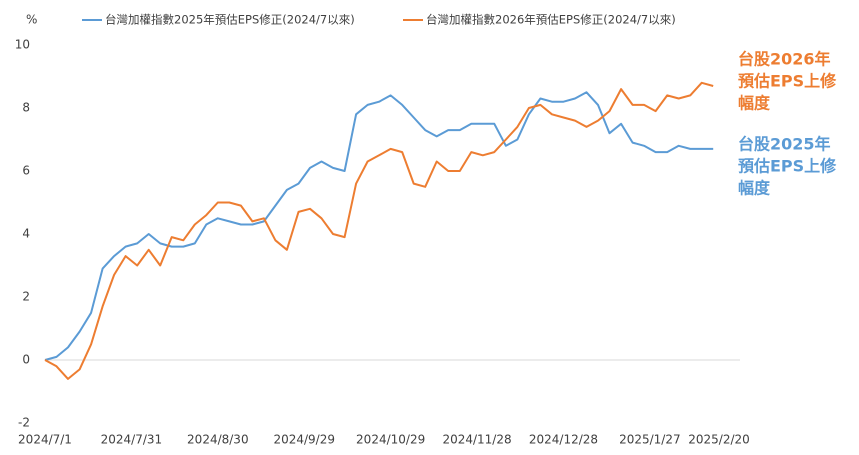 This screenshot has width=859, height=455. I want to click on y-tick-label: -2, so click(24, 423).